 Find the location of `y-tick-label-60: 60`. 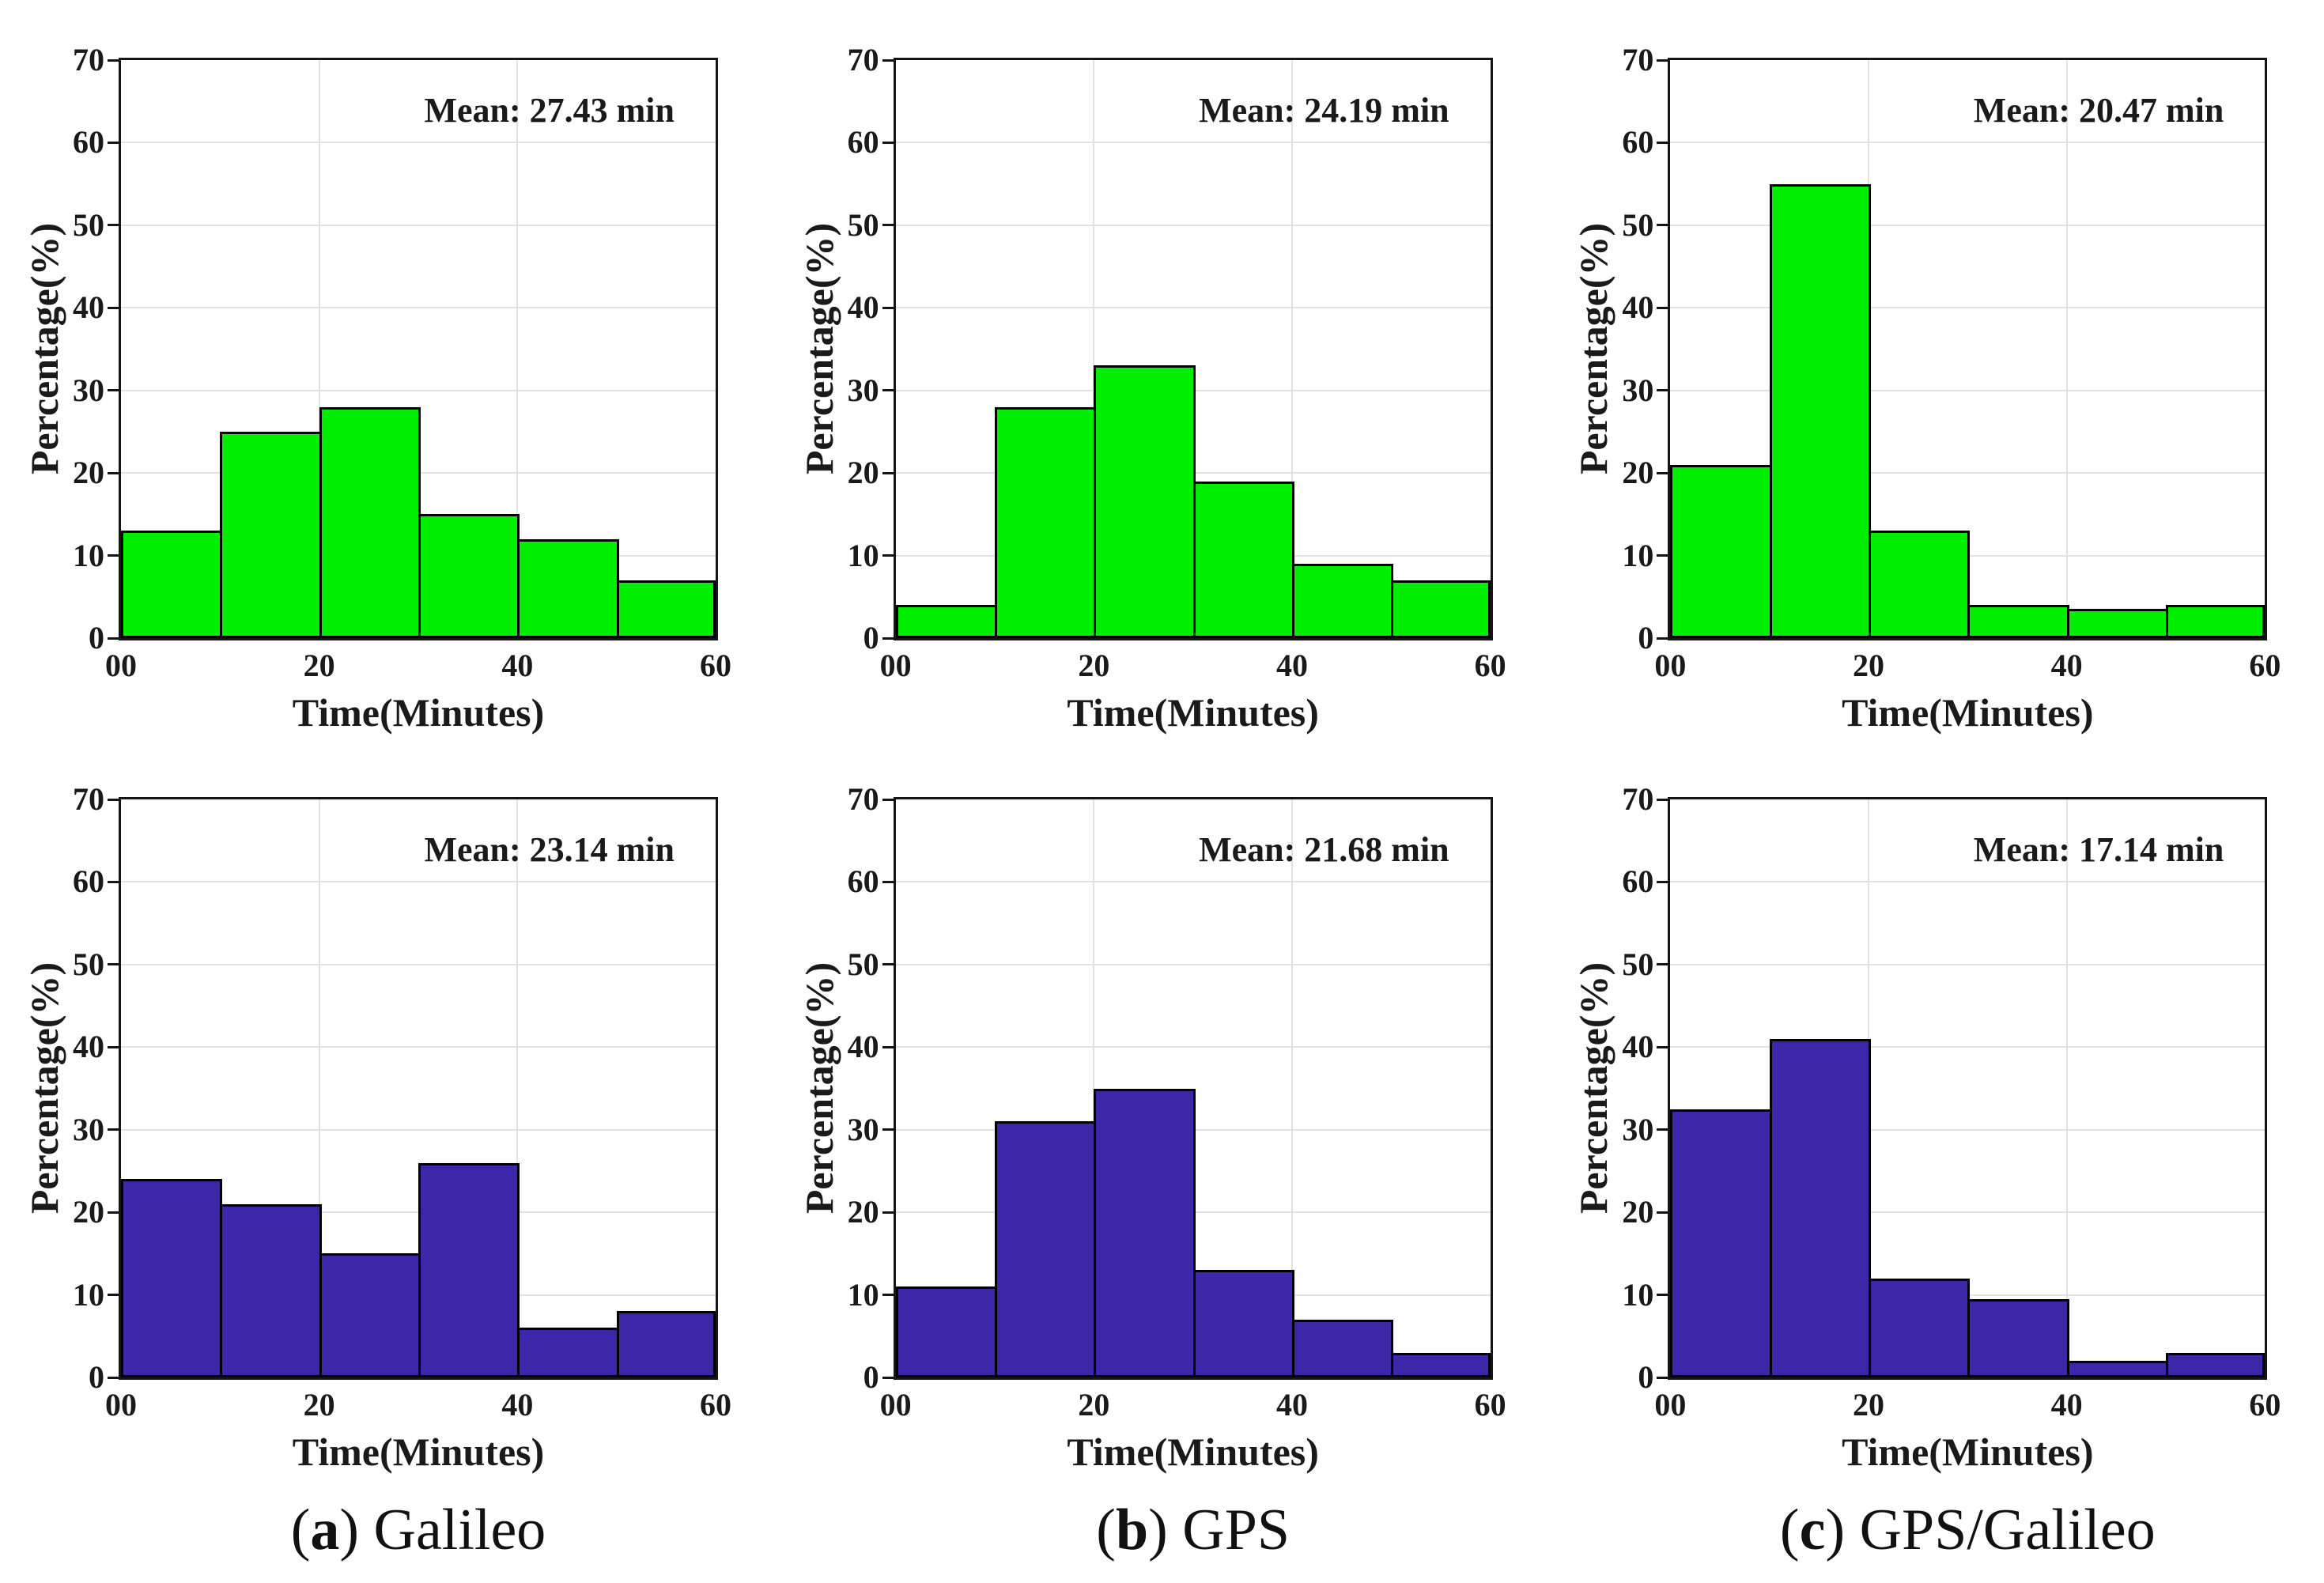

y-tick-label-60: 60 is located at coordinates (1638, 142).